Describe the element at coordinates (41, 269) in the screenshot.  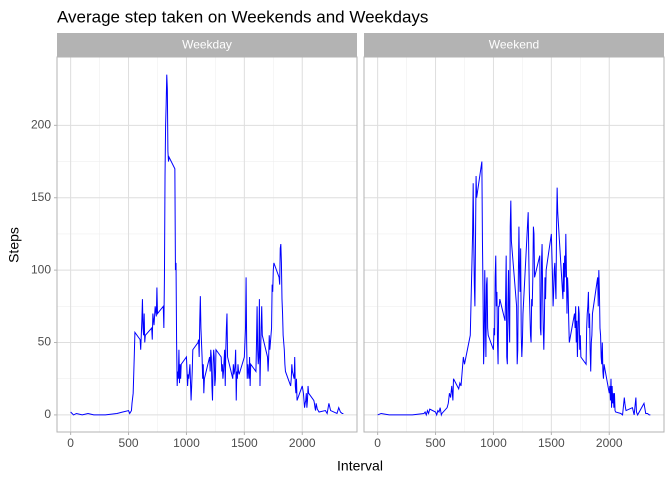
I see `y-tick-label: 100` at that location.